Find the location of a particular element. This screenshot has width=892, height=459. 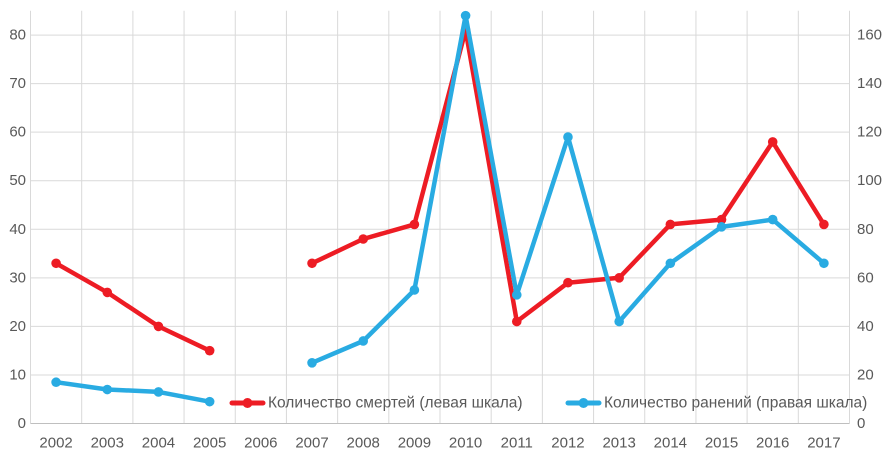

x-axis-tick-label: 2002 is located at coordinates (55, 442).